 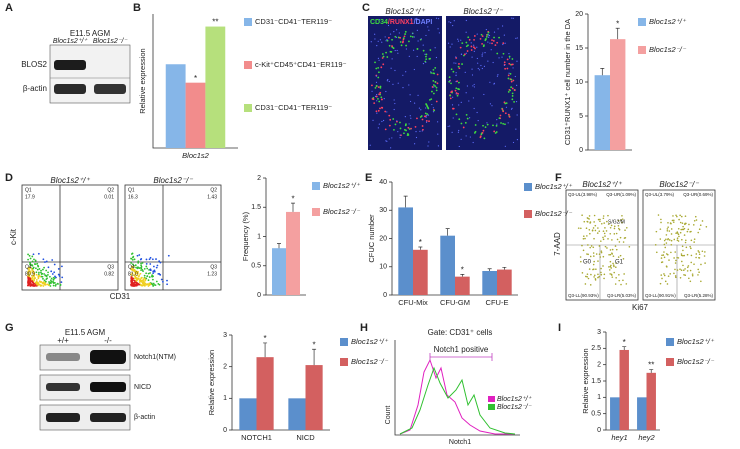 What do you see at coordinates (640, 307) in the screenshot?
I see `label: Ki67` at bounding box center [640, 307].